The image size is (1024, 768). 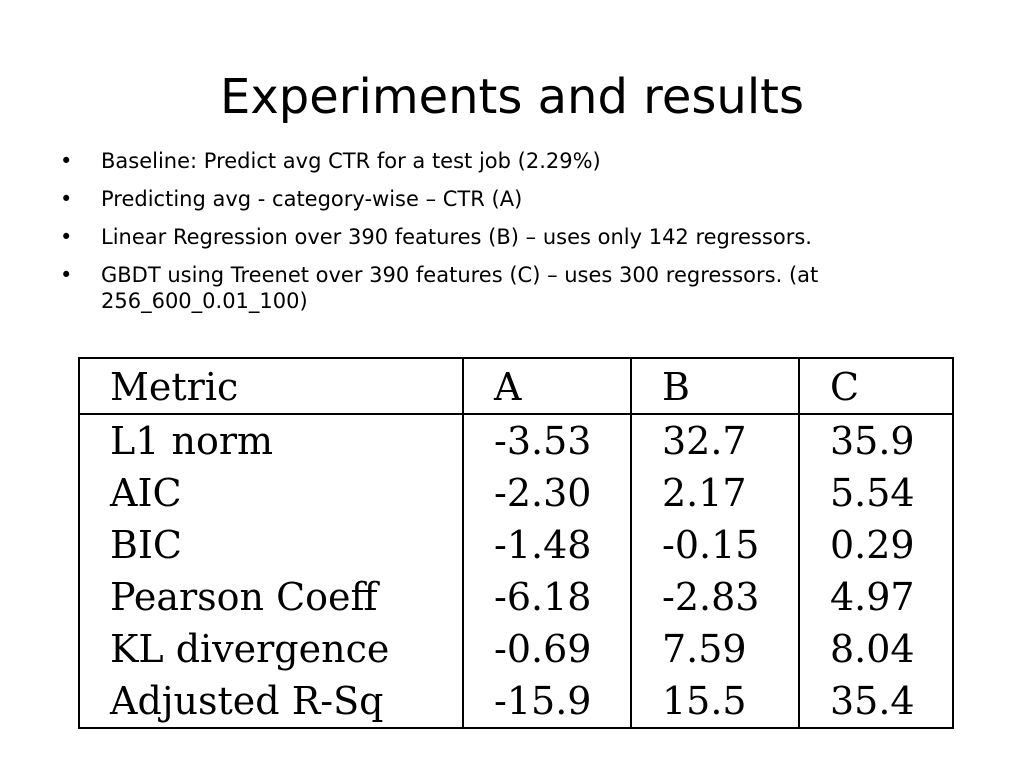 What do you see at coordinates (547, 440) in the screenshot?
I see `cell-a: -3.53` at bounding box center [547, 440].